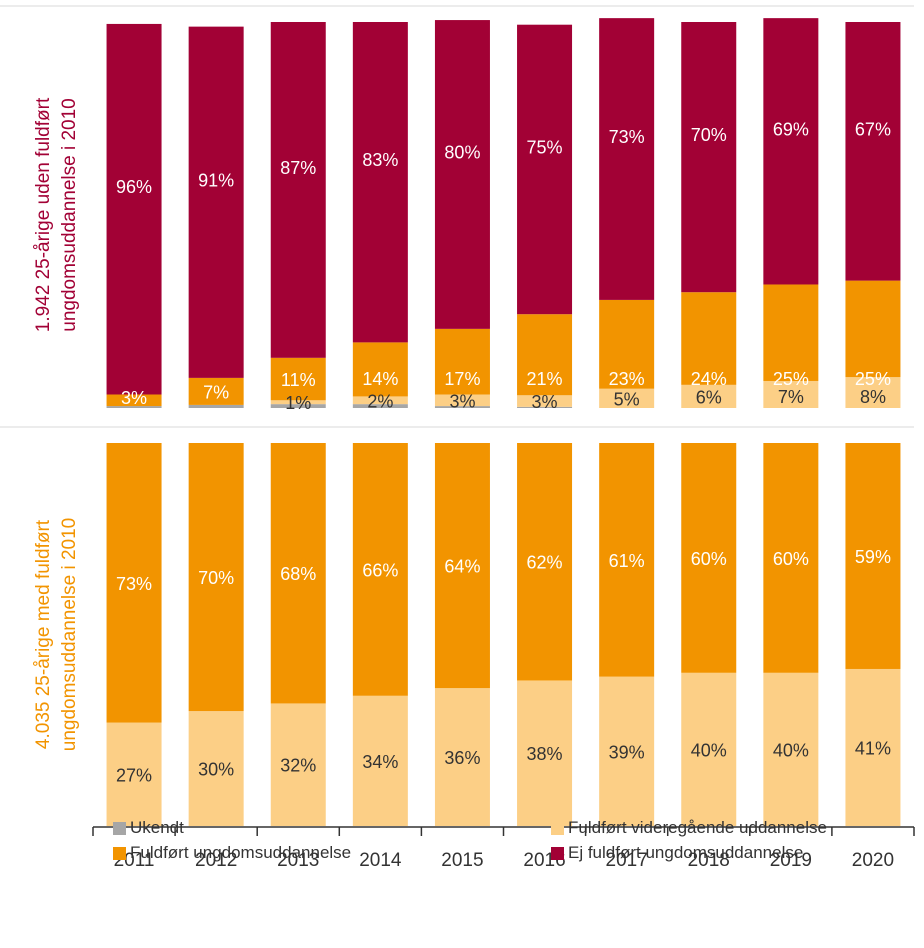 This screenshot has height=948, width=924. Describe the element at coordinates (873, 397) in the screenshot. I see `data-label-p1-fuldf-rt-viderega-ende-uddannelse-2020: 8%` at that location.